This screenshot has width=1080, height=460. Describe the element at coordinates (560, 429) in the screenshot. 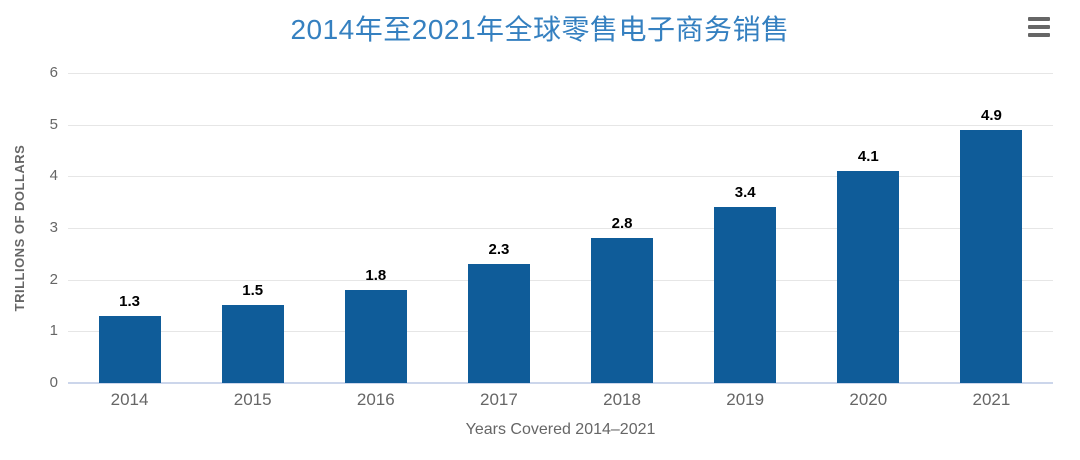

I see `x-axis-title: Years Covered 2014–2021` at that location.